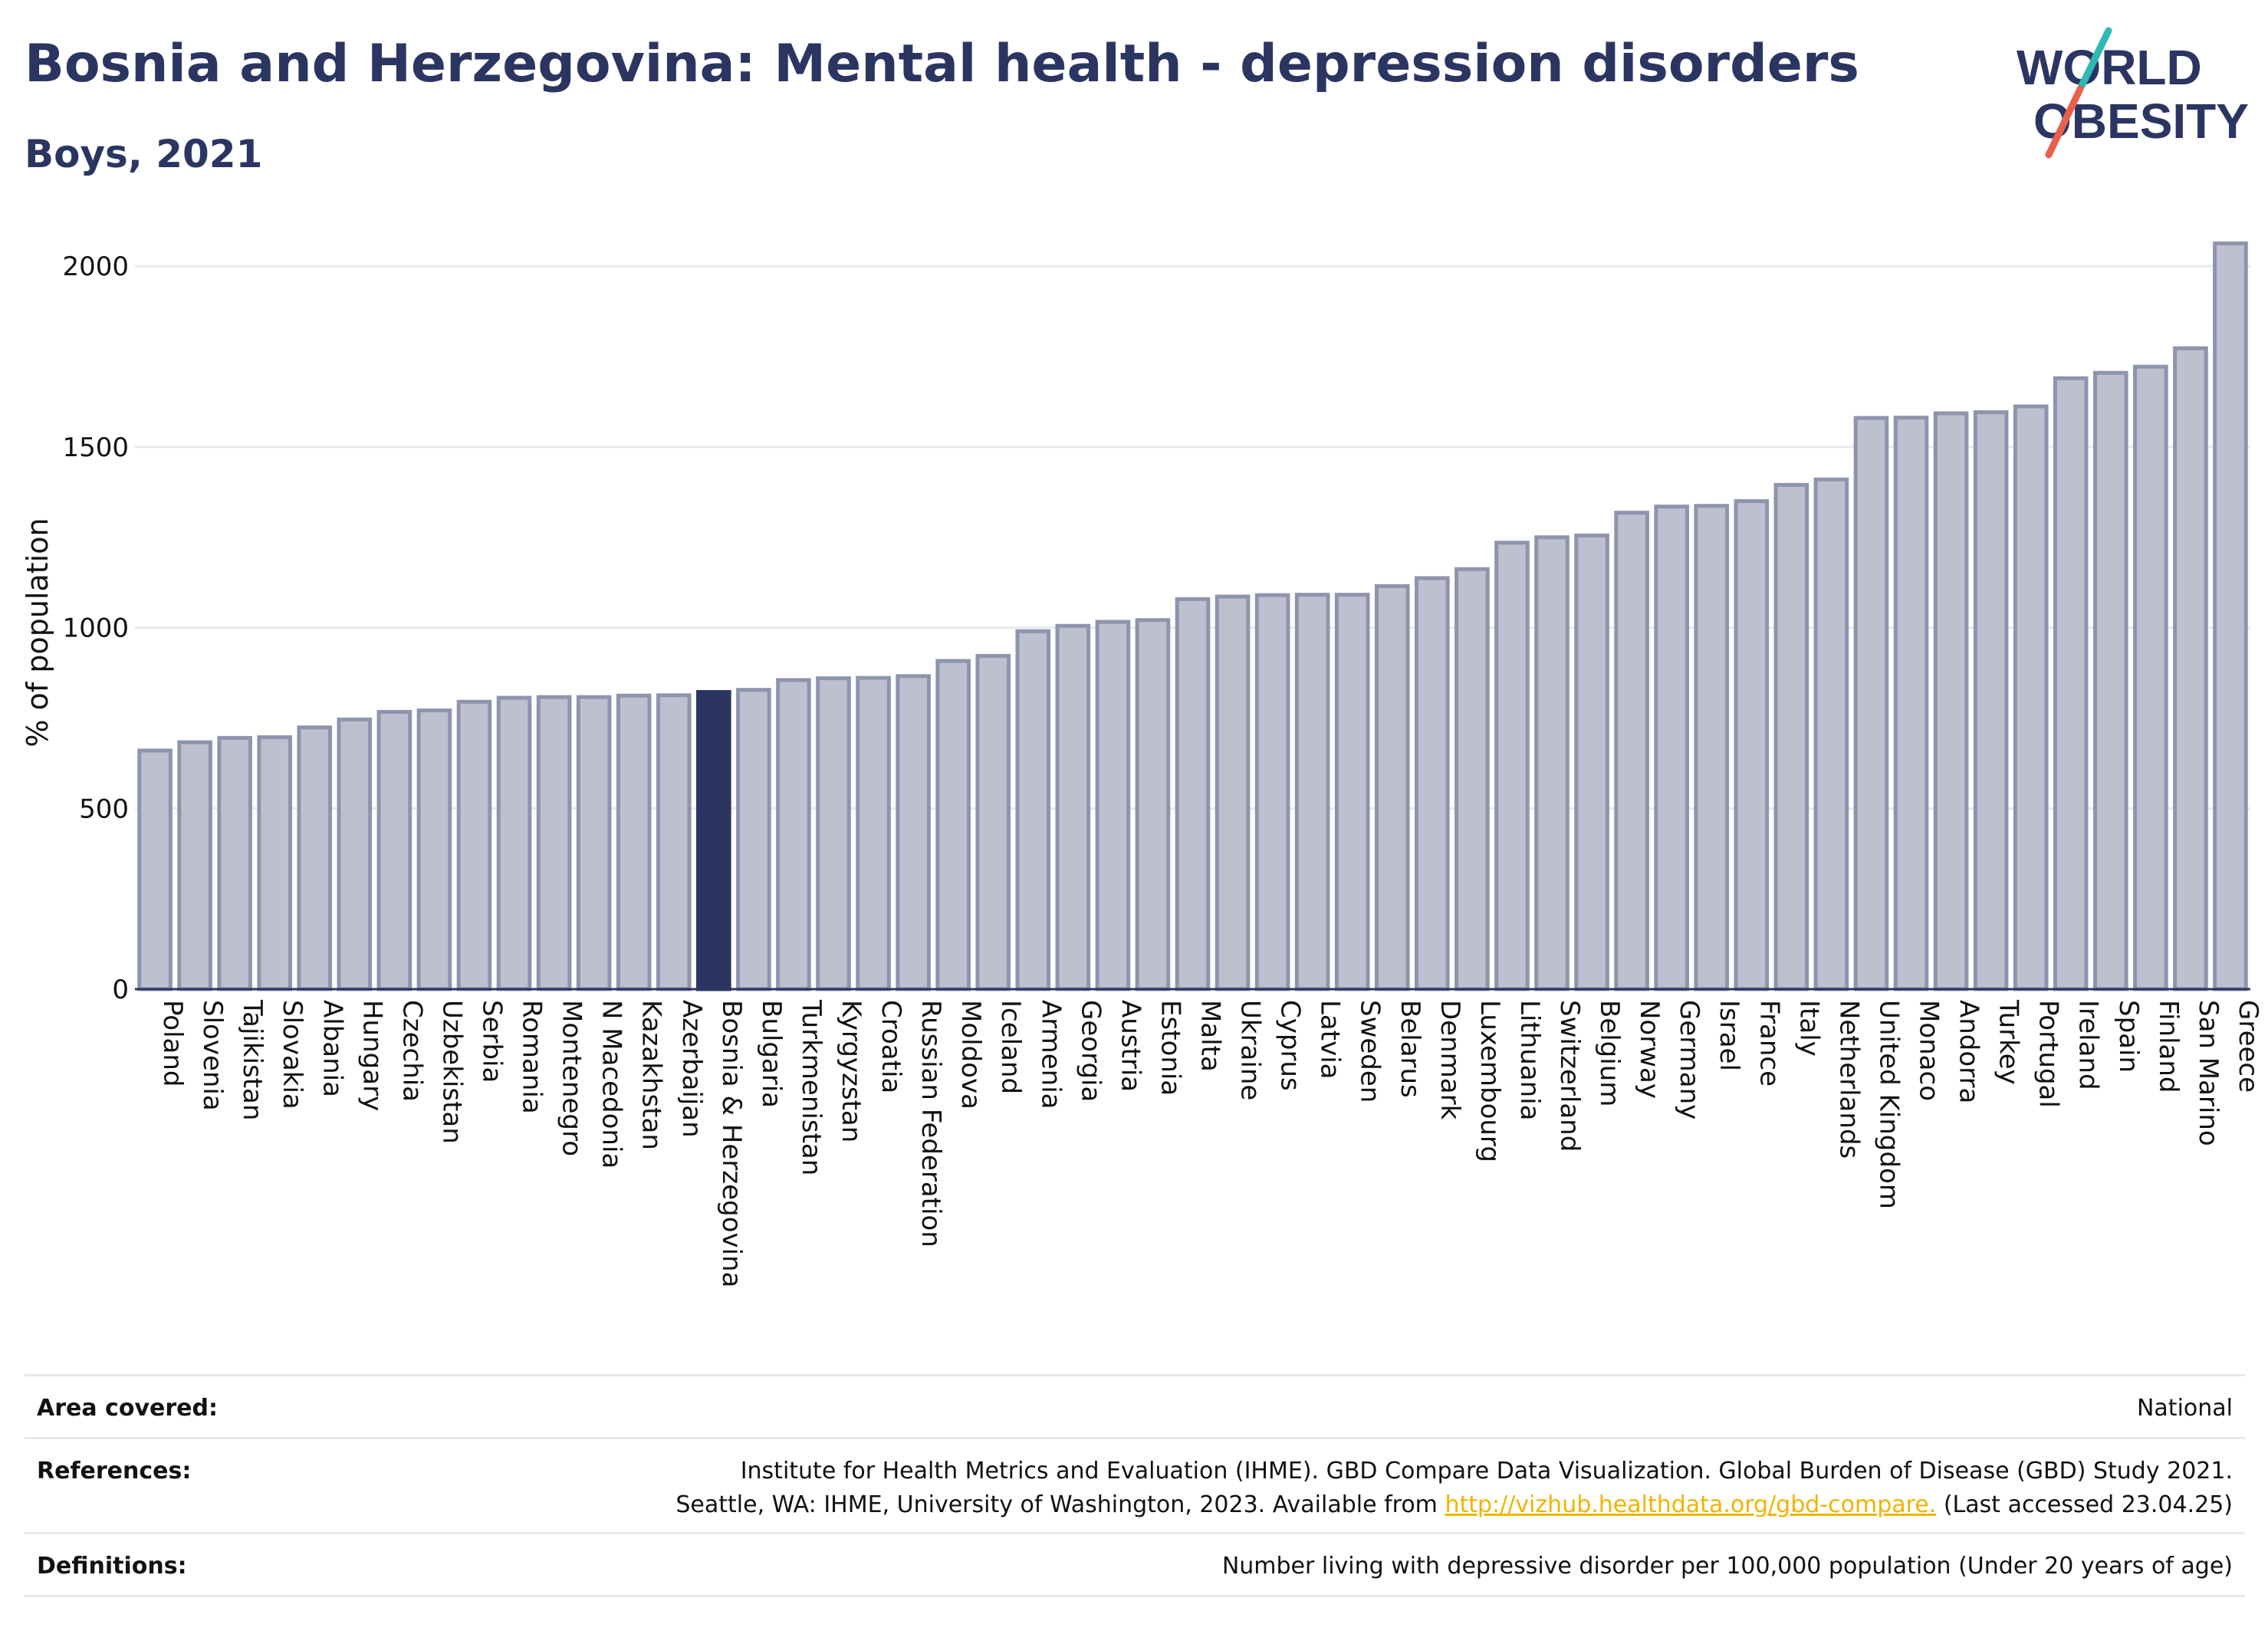 The image size is (2268, 1634). I want to click on world-obesity-logo: WORLD OBESITY, so click(2133, 93).